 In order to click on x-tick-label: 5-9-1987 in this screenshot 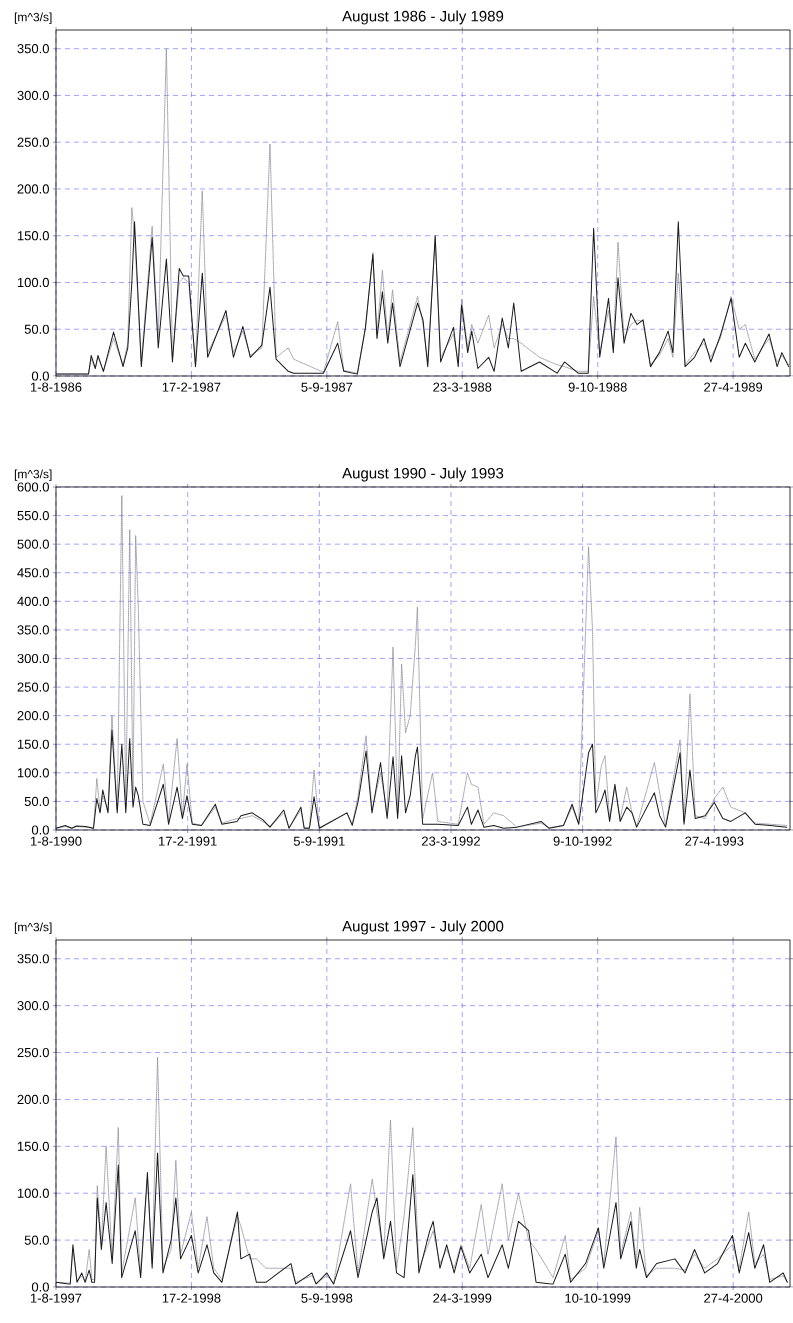, I will do `click(327, 387)`.